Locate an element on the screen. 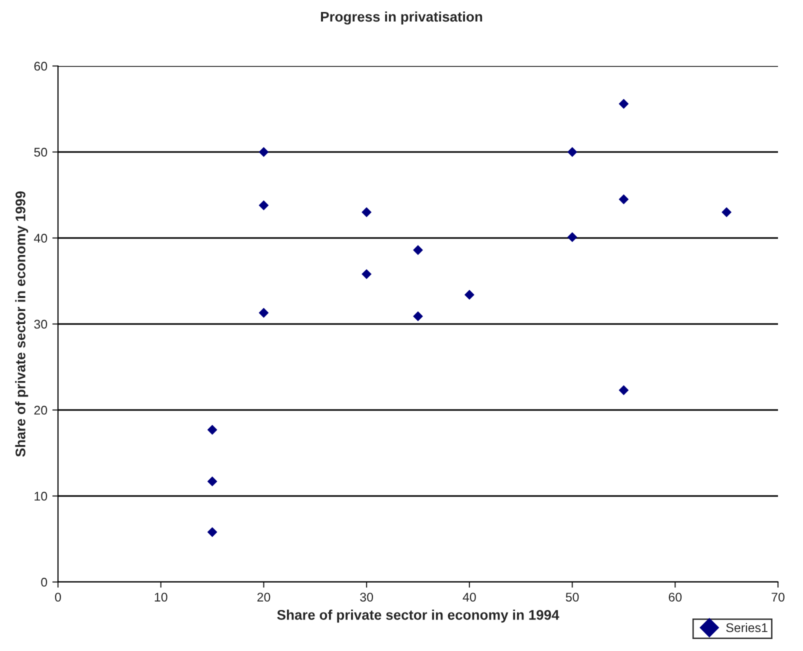 The image size is (803, 651). x-tick-label: 10 is located at coordinates (161, 597).